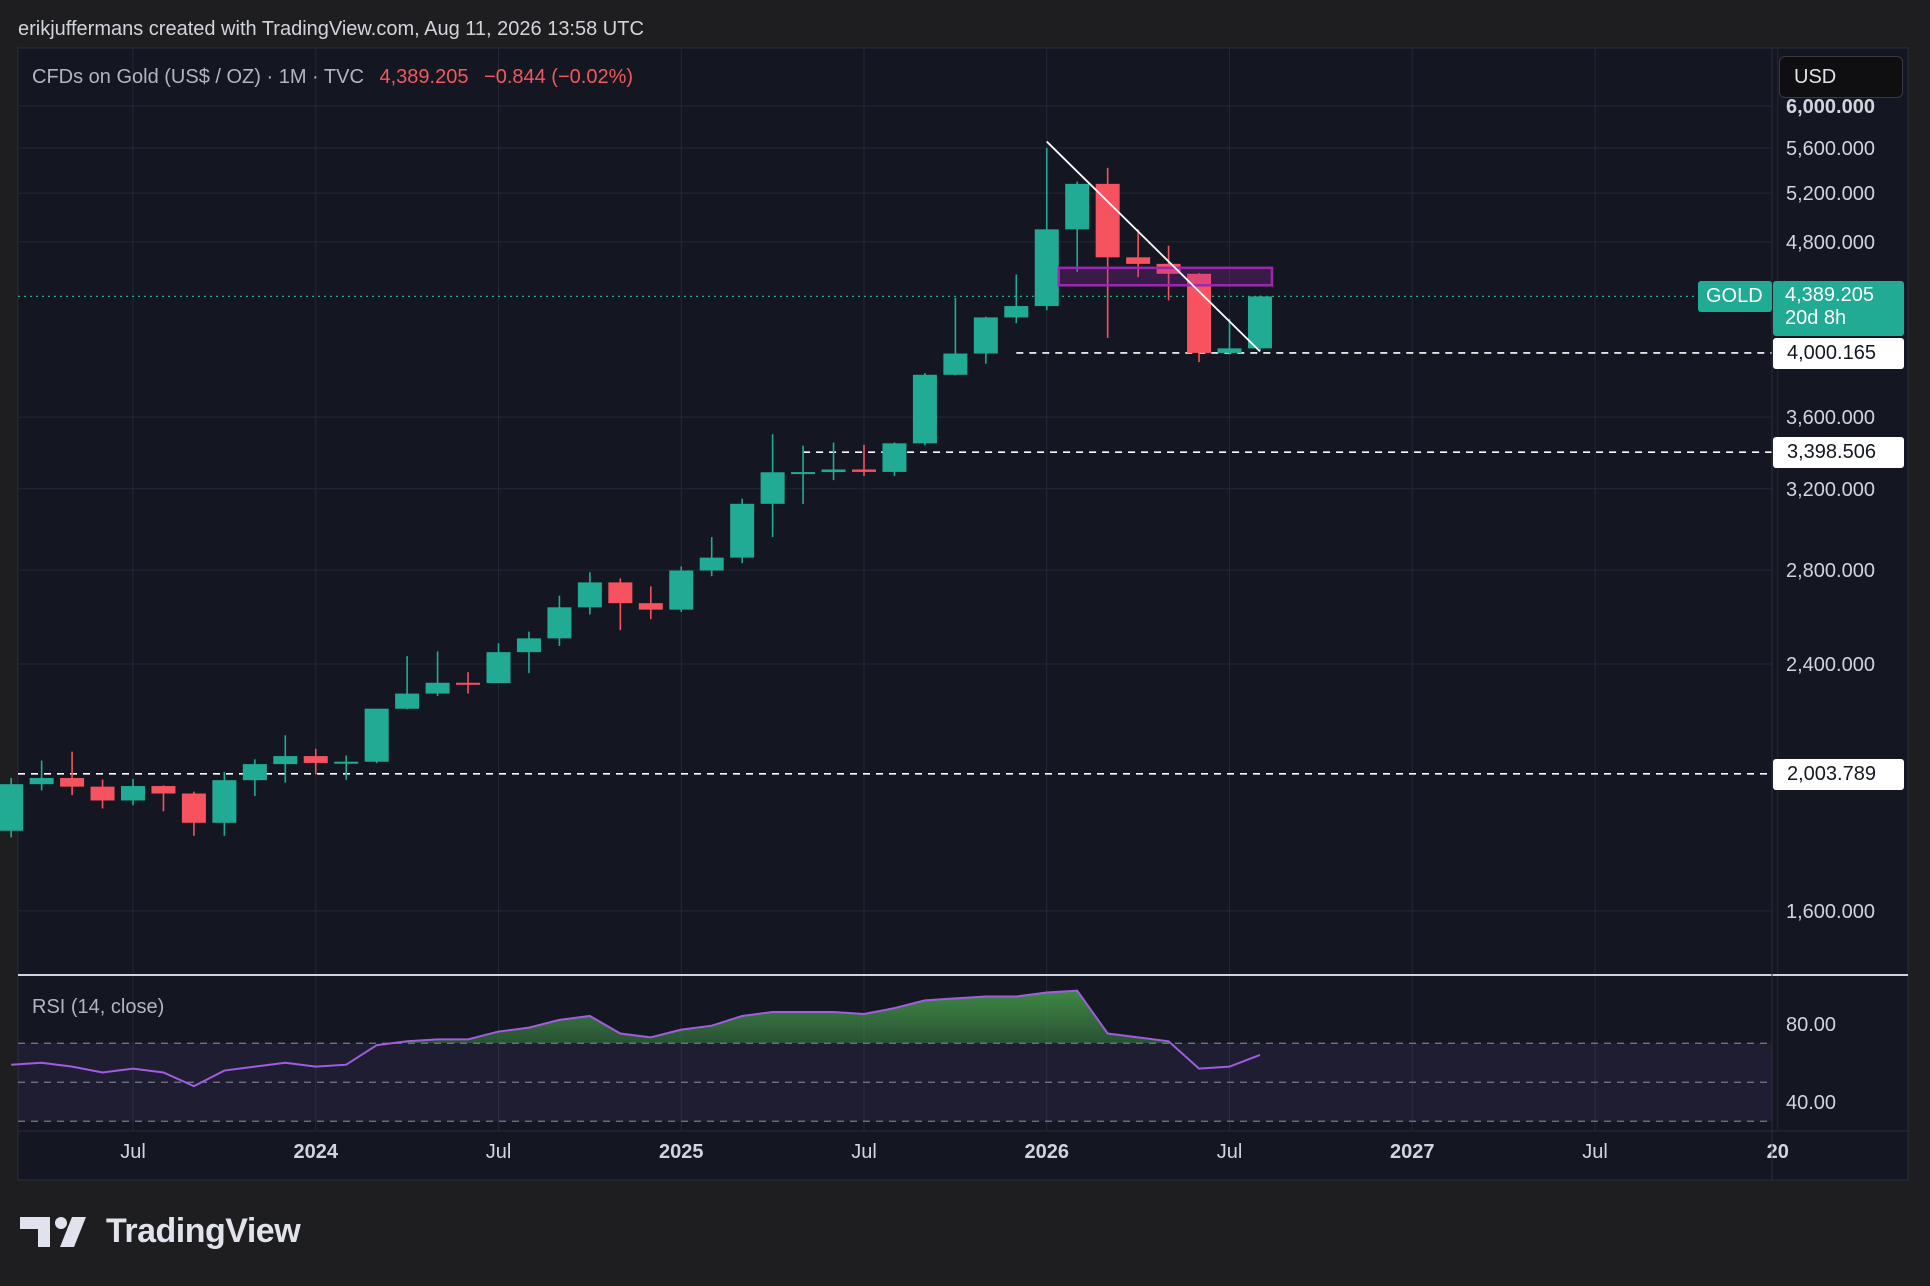 This screenshot has width=1930, height=1286. I want to click on y-tick-label: 2,800.000, so click(1830, 571).